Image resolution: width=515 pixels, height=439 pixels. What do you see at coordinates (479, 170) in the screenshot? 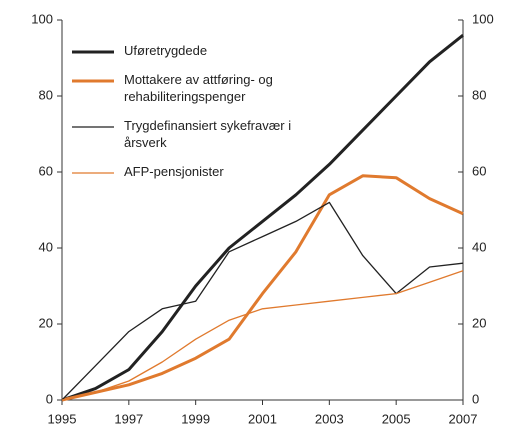
I see `y2-tick-label: 60` at bounding box center [479, 170].